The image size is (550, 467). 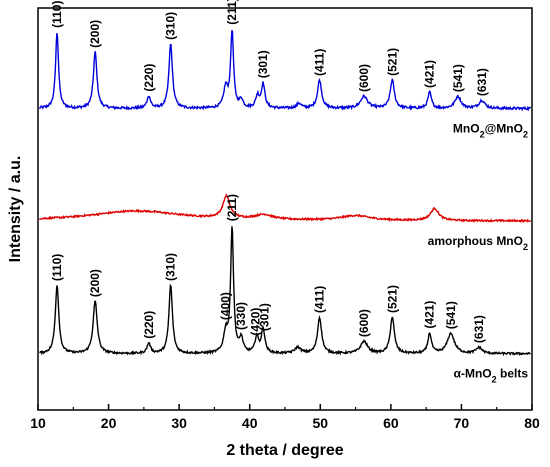 I want to click on x-tick-label: 20, so click(x=109, y=423).